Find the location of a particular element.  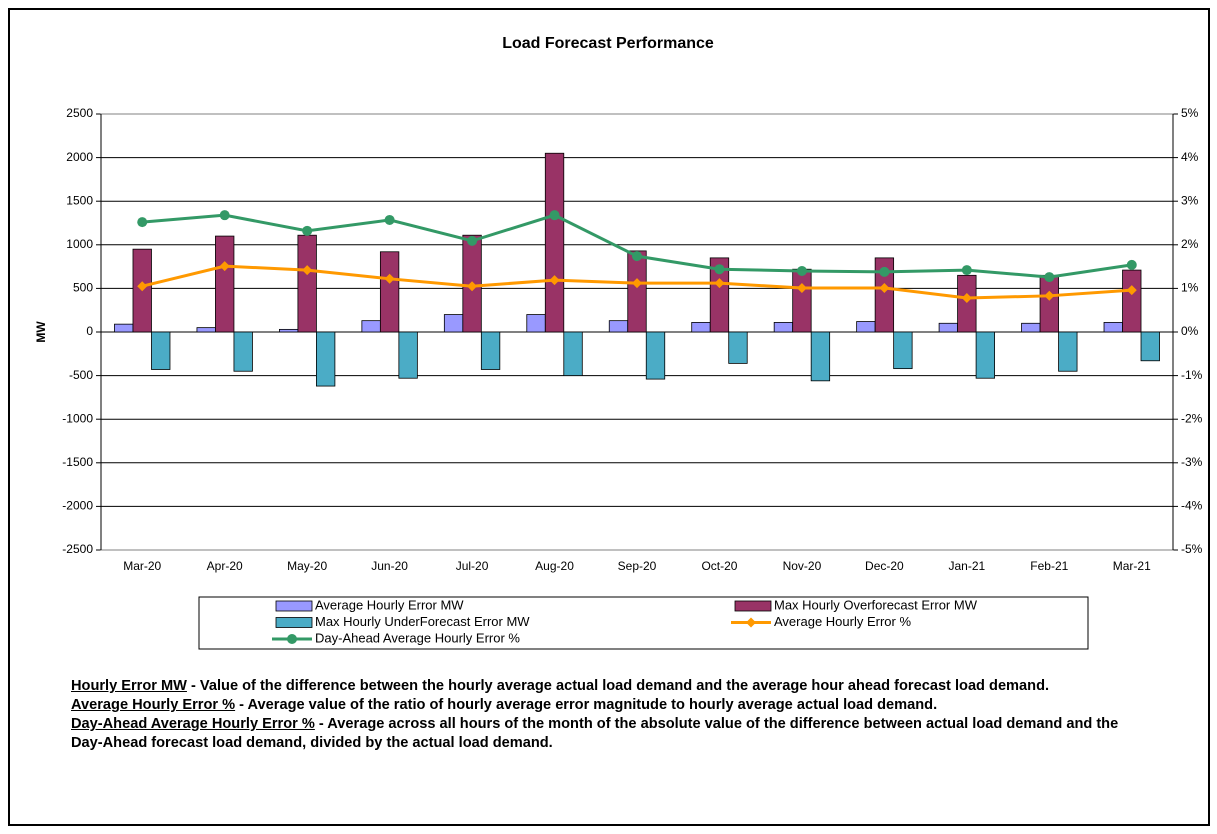

y-tick-label: 500 is located at coordinates (83, 288).